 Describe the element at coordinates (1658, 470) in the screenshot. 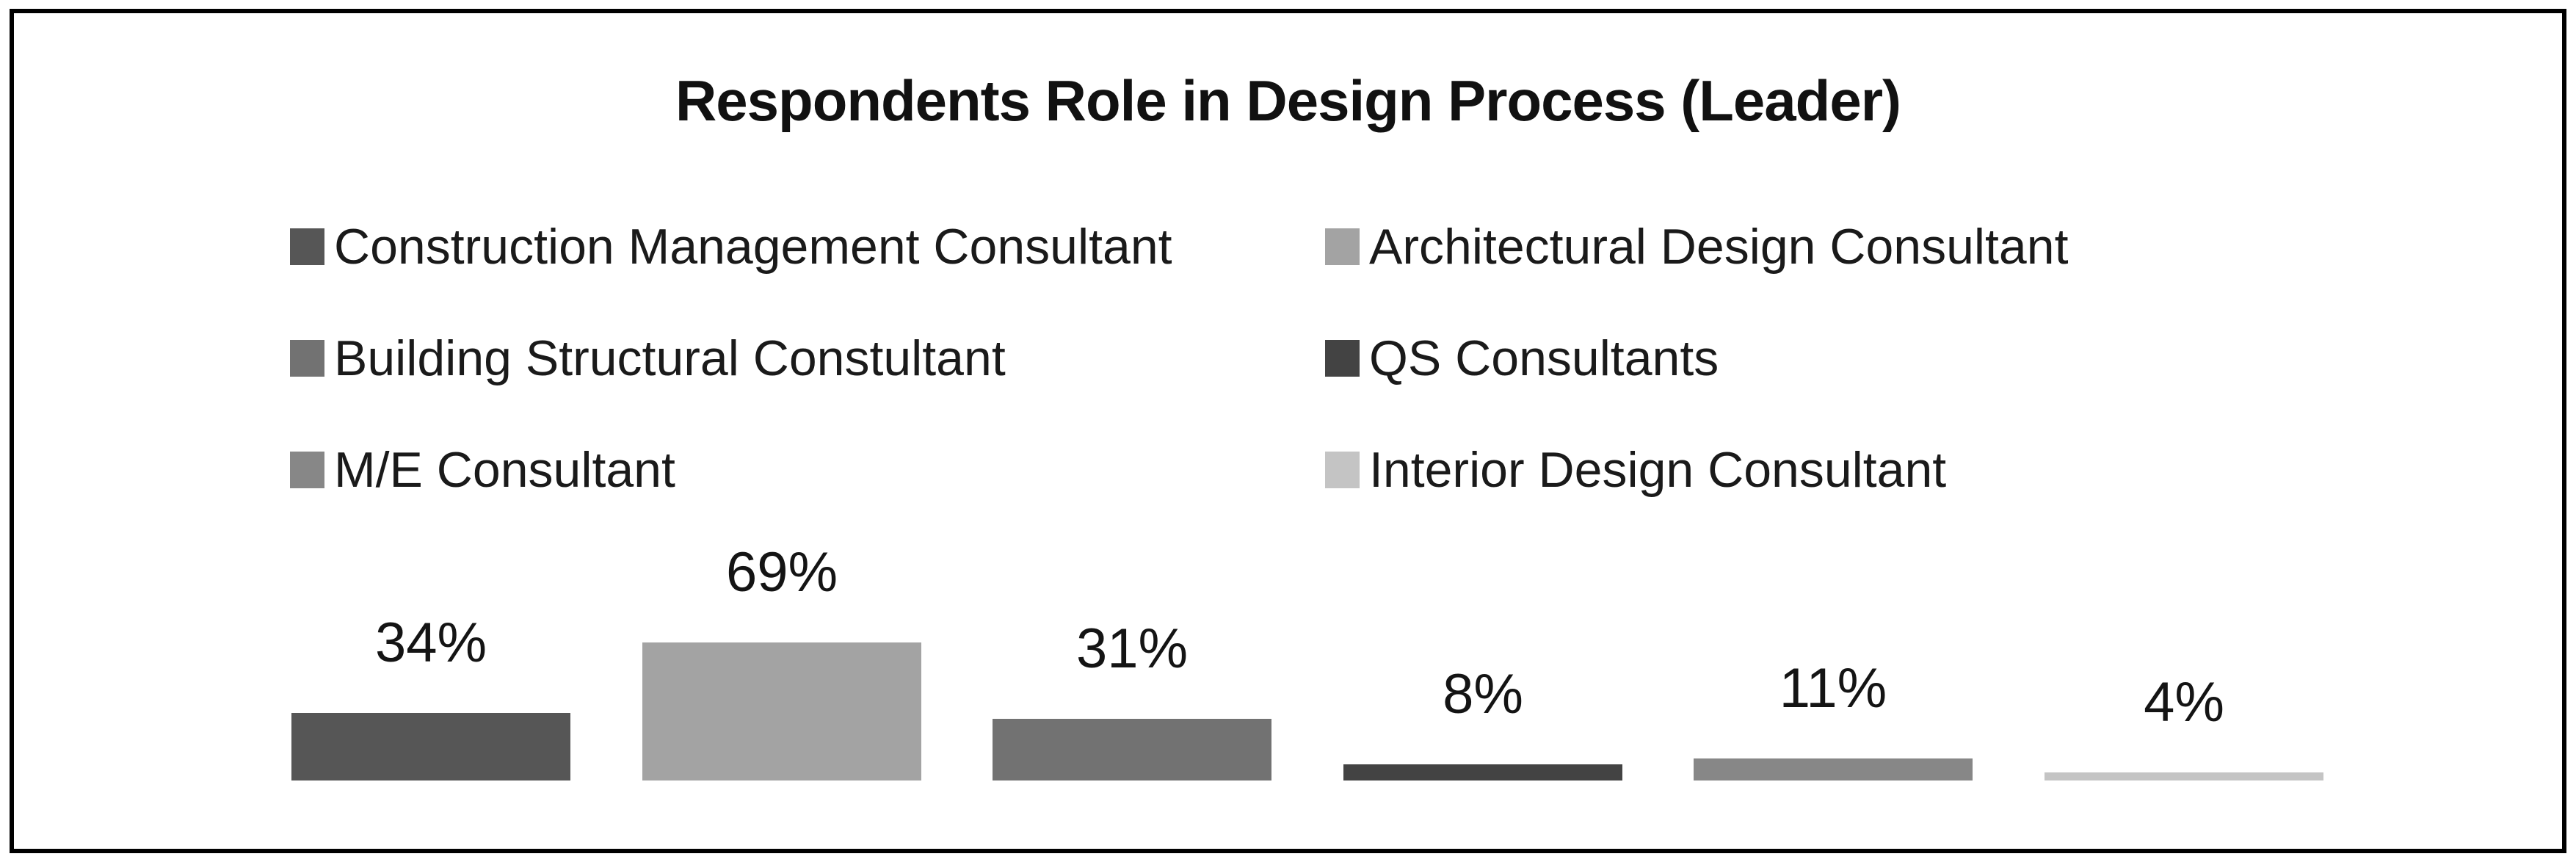

I see `legend-label: Interior Design Consultant` at that location.